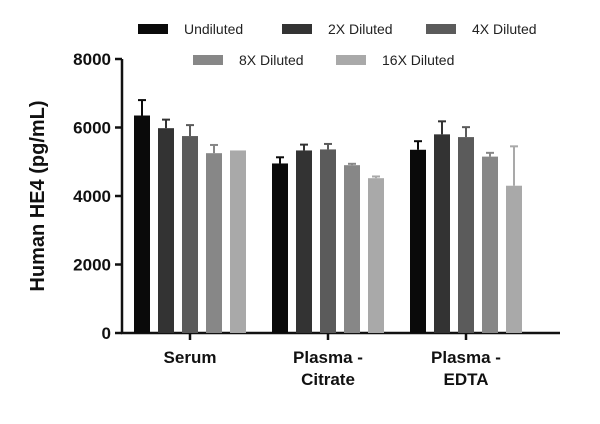 This screenshot has width=600, height=424. Describe the element at coordinates (106, 333) in the screenshot. I see `y-tick-label: 0` at that location.